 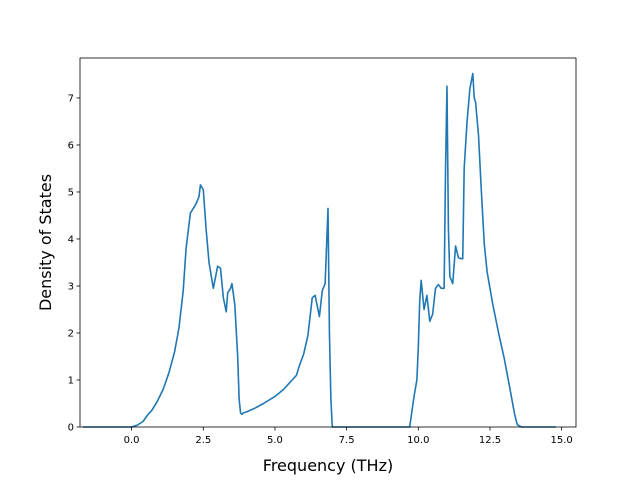 What do you see at coordinates (71, 145) in the screenshot?
I see `y-tick-label: 6` at bounding box center [71, 145].